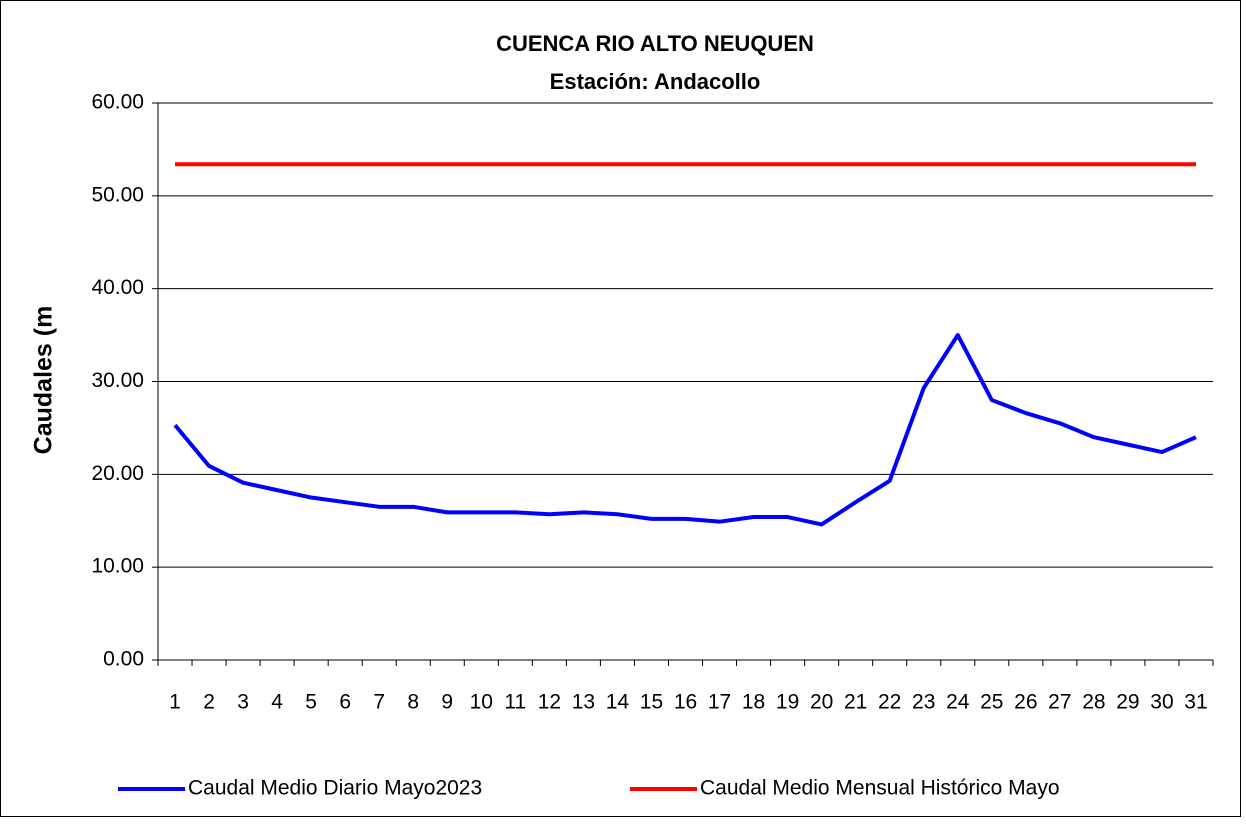  Describe the element at coordinates (821, 702) in the screenshot. I see `x-tick-label: 20` at that location.